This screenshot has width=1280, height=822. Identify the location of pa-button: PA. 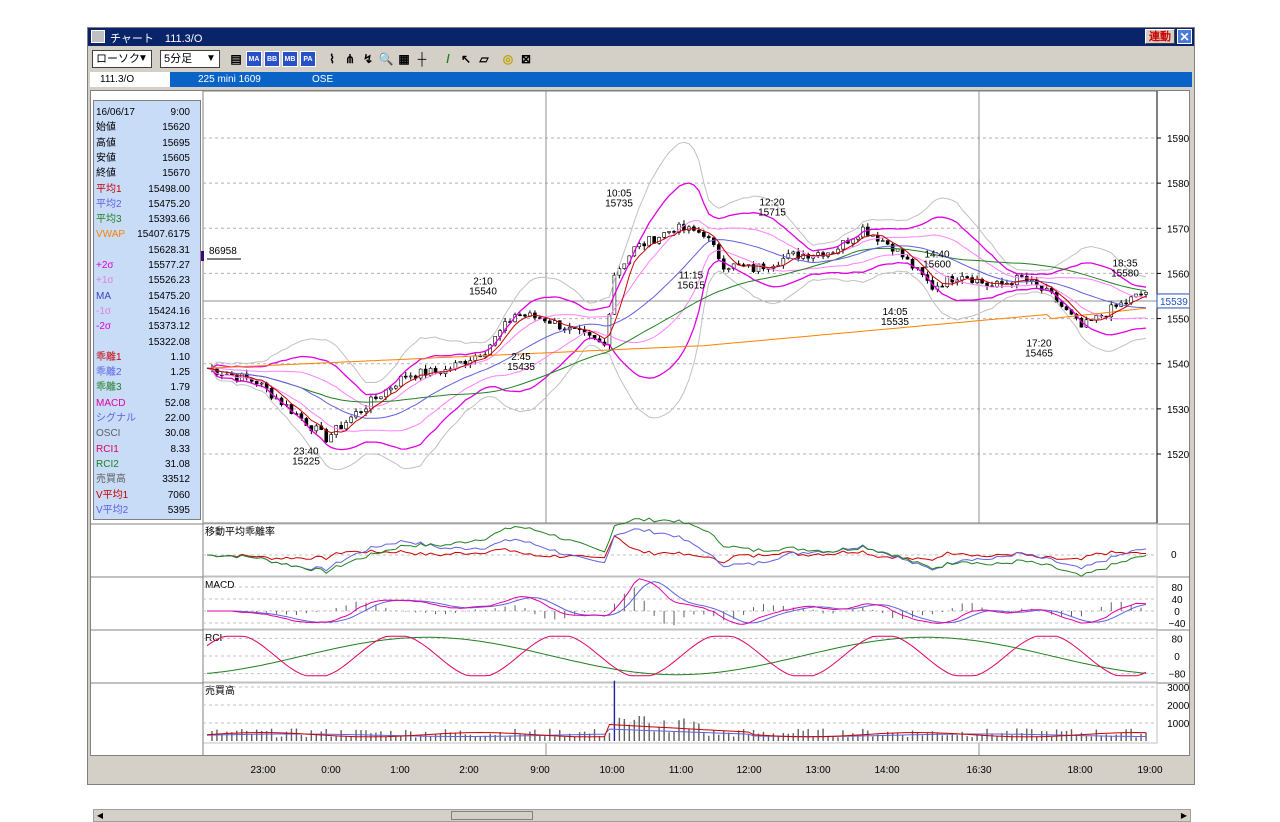
(308, 59).